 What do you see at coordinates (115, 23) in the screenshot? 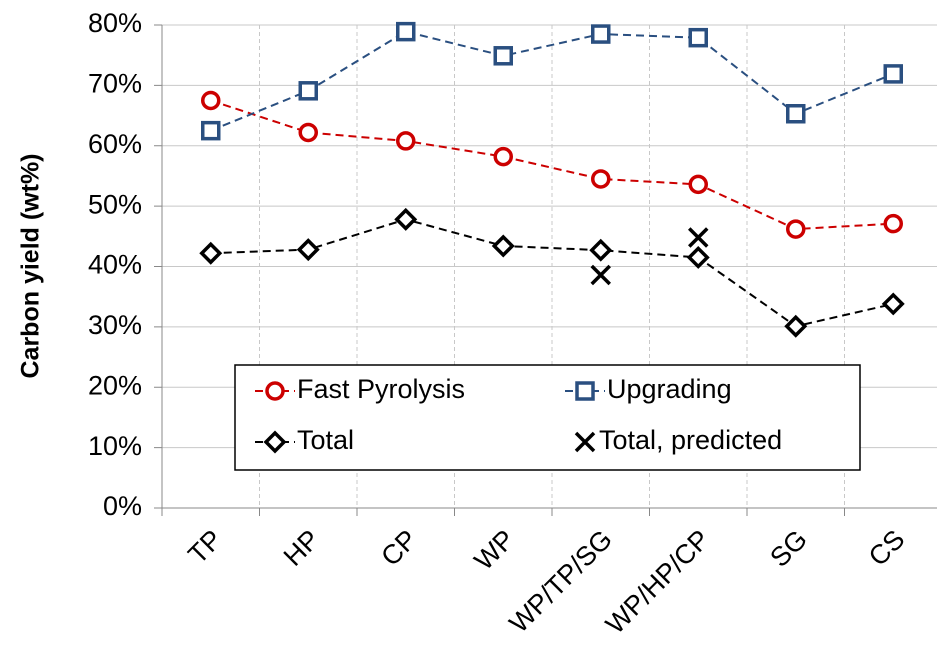
I see `y-tick-label: 80%` at bounding box center [115, 23].